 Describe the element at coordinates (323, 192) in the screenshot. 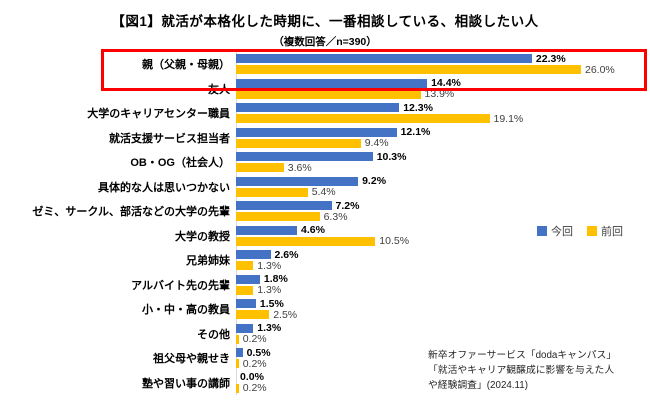

I see `value-label-previous: 5.4%` at that location.